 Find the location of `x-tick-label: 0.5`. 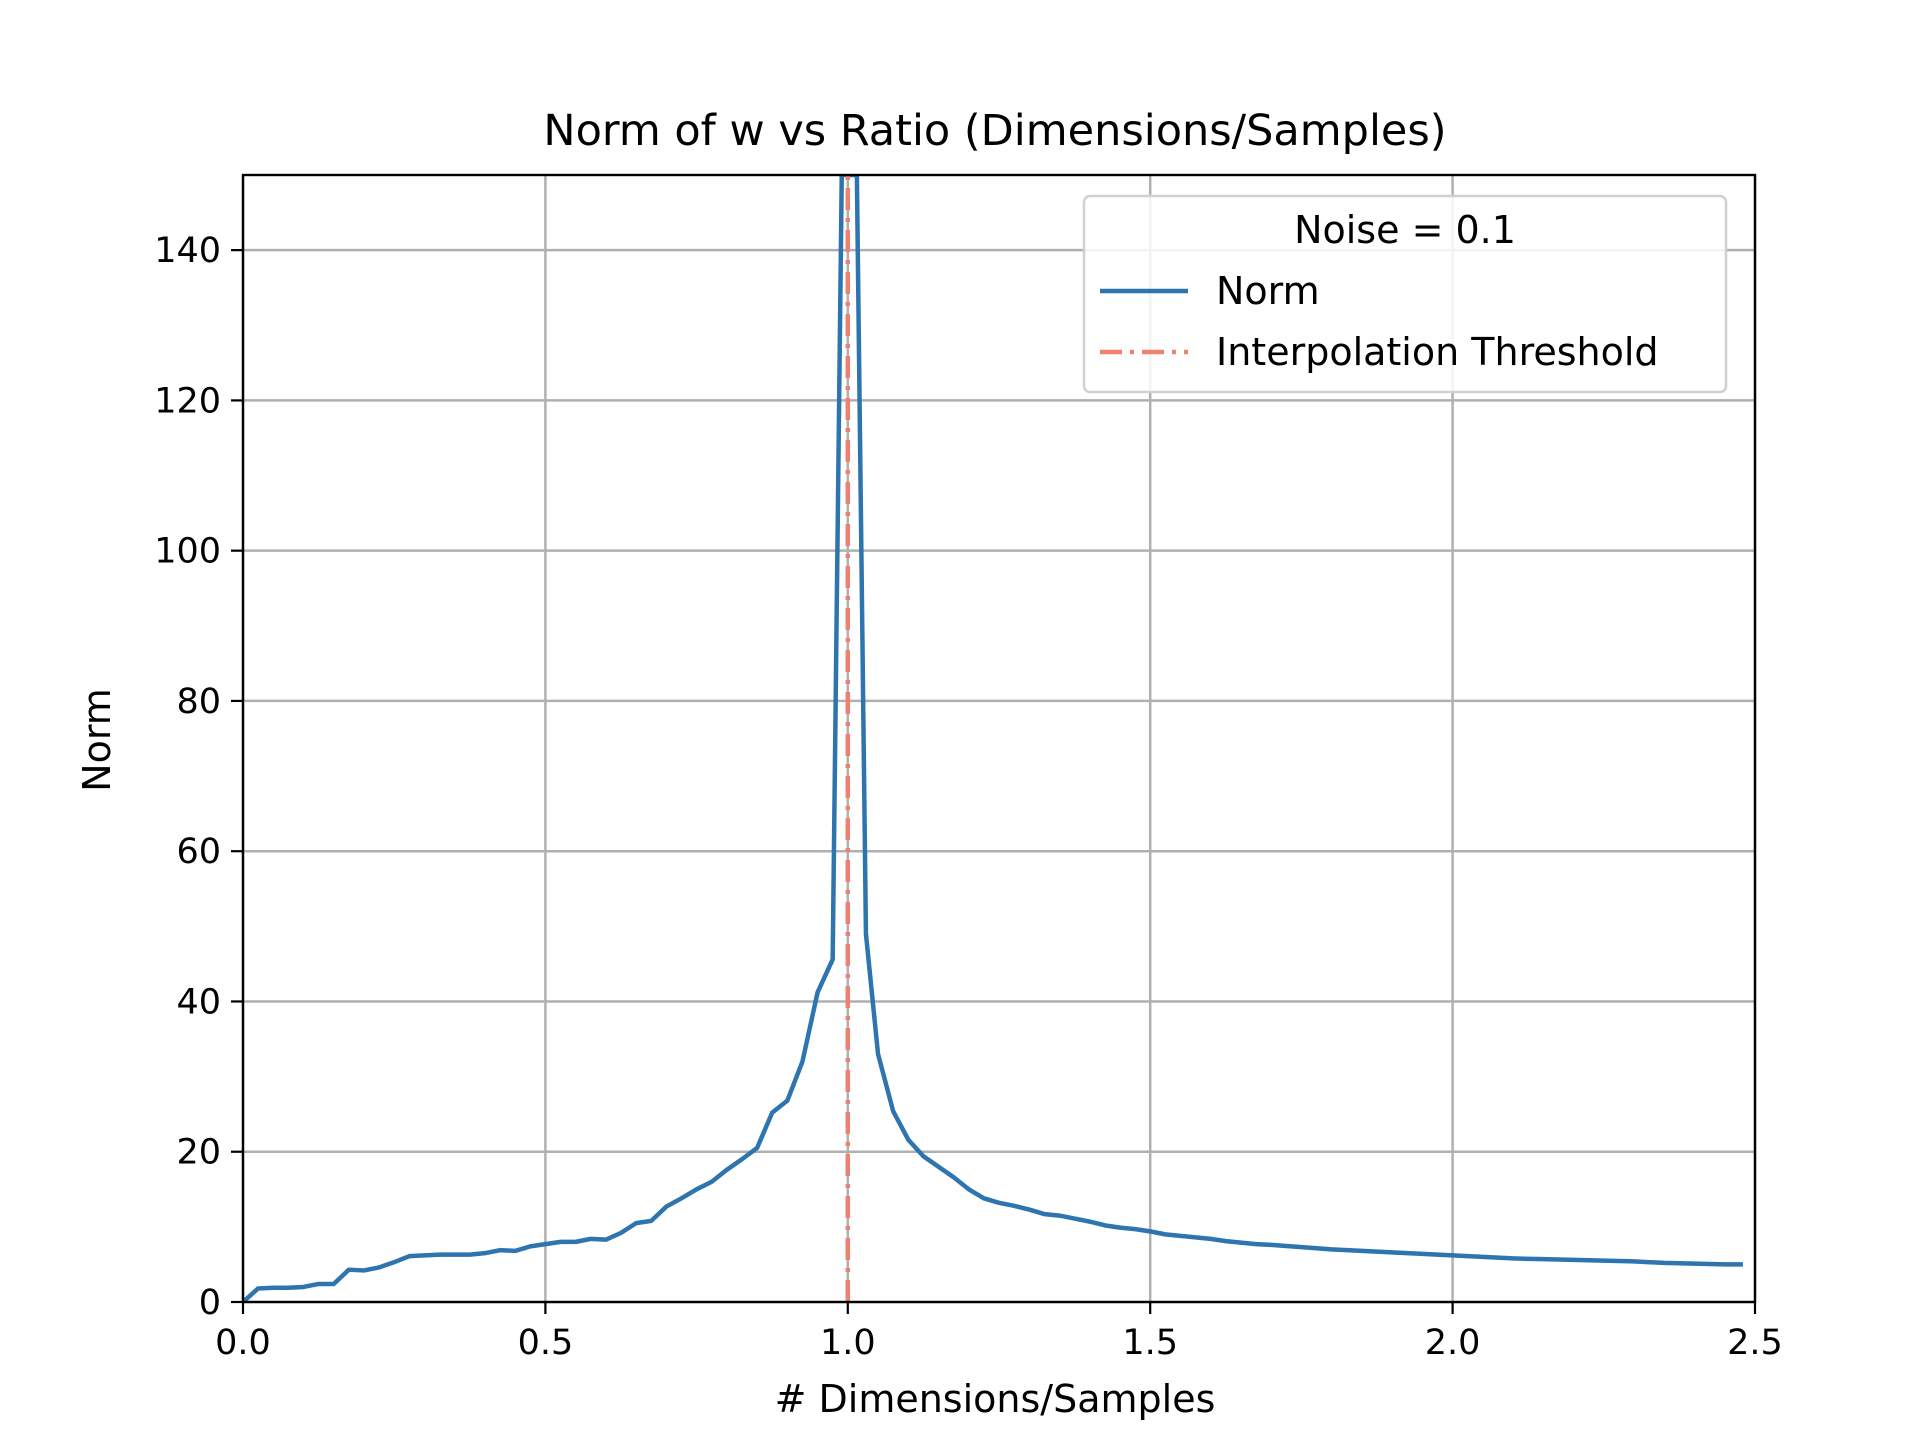

x-tick-label: 0.5 is located at coordinates (546, 1343).